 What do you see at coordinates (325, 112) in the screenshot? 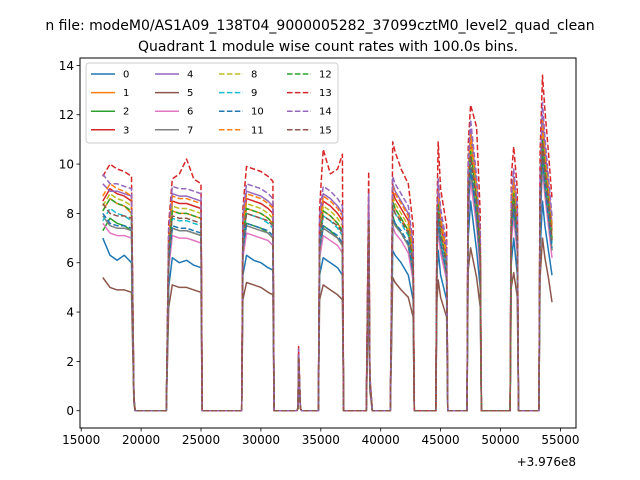
I see `legend-label-14: 14` at bounding box center [325, 112].